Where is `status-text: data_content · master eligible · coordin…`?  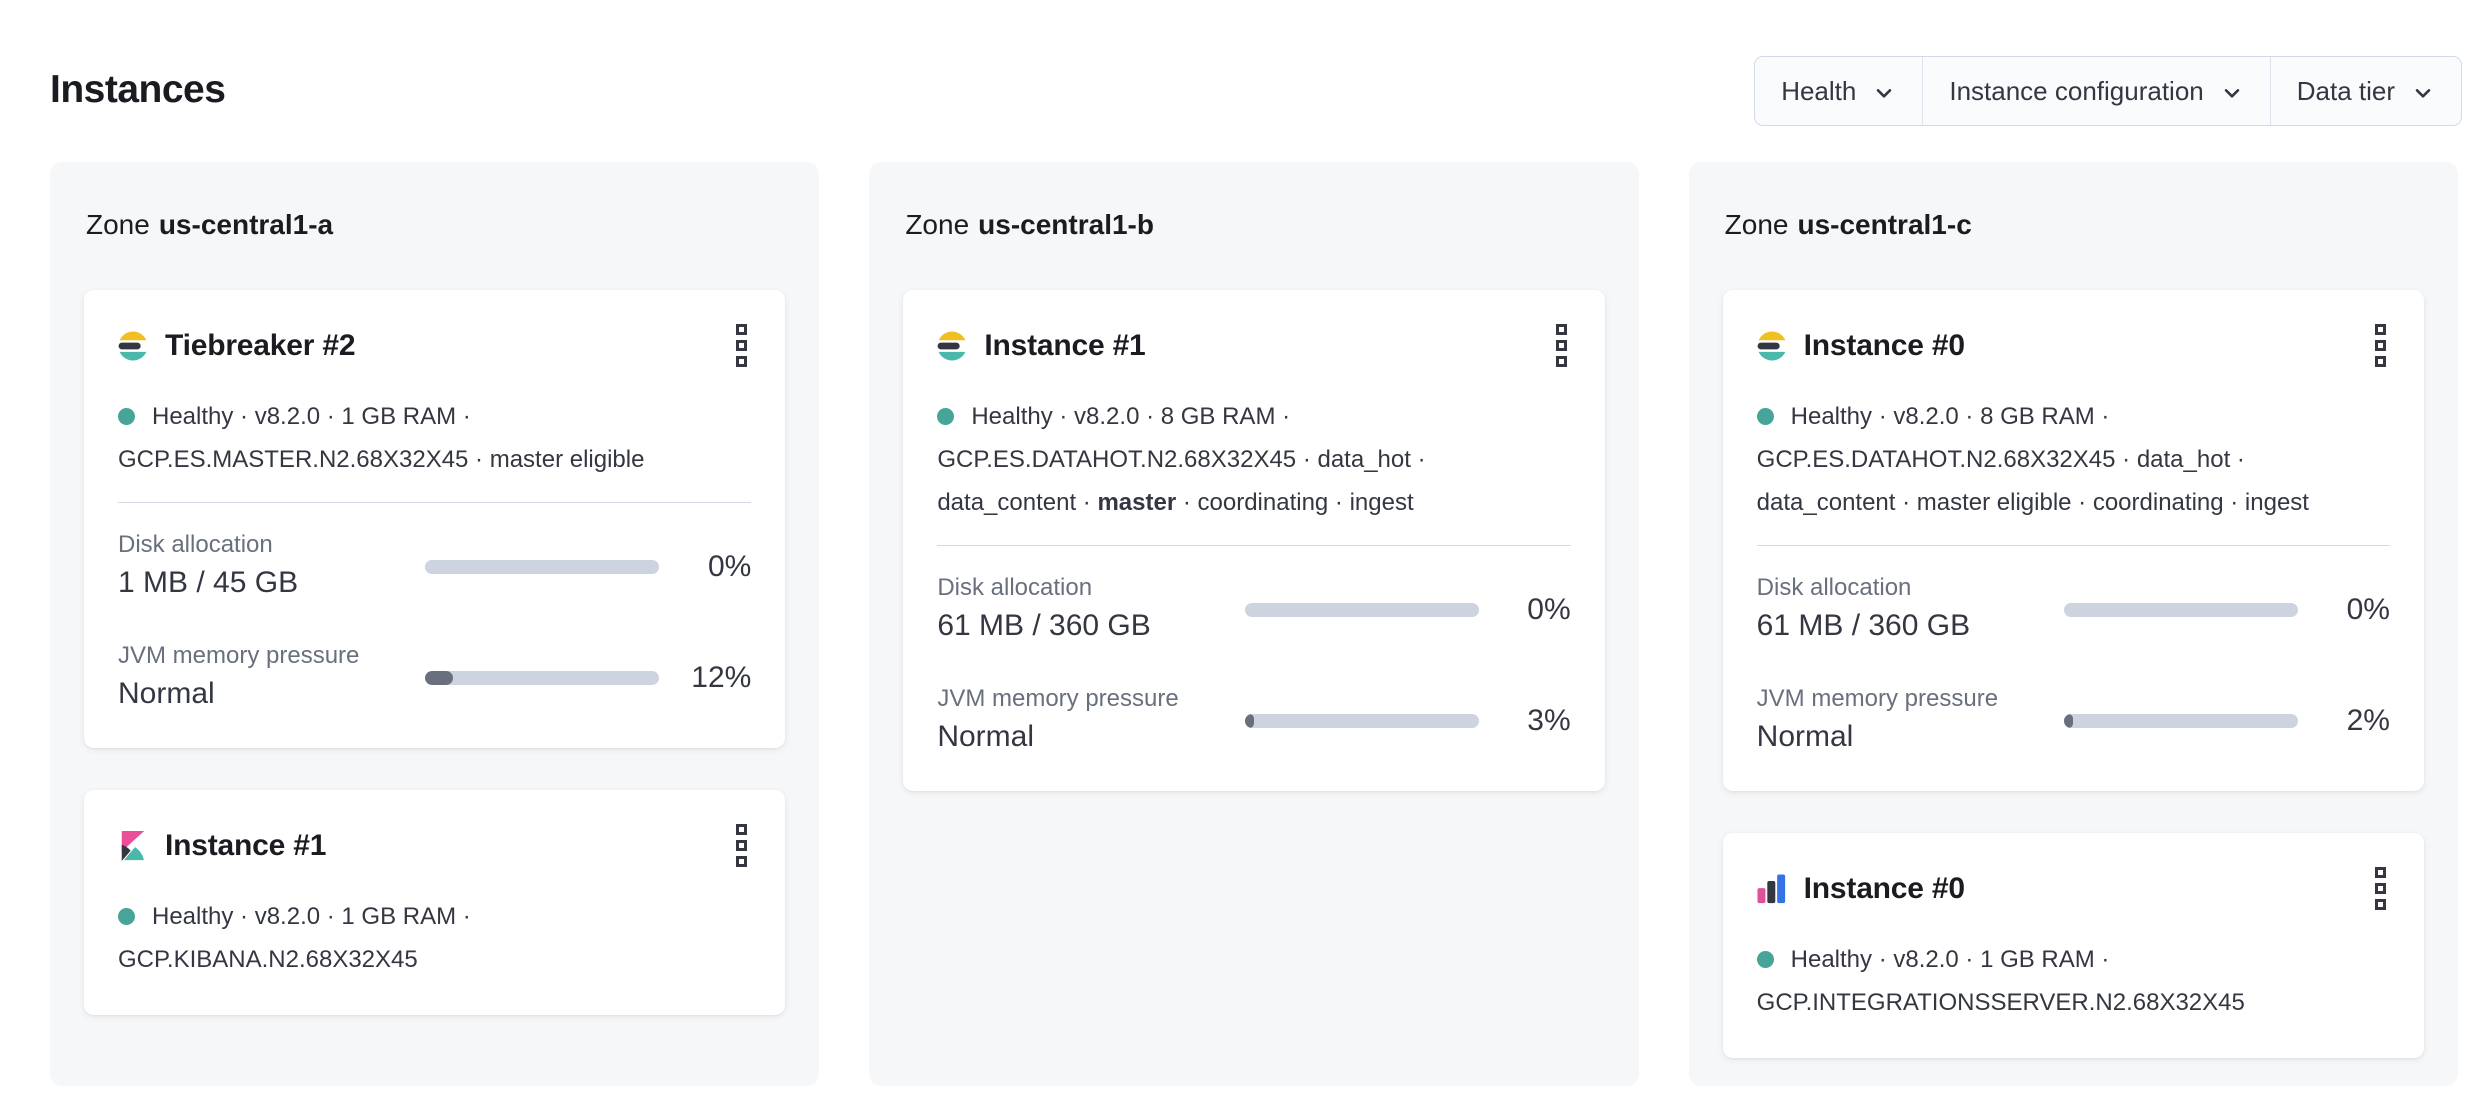
status-text: data_content · master eligible · coordin… is located at coordinates (2032, 502).